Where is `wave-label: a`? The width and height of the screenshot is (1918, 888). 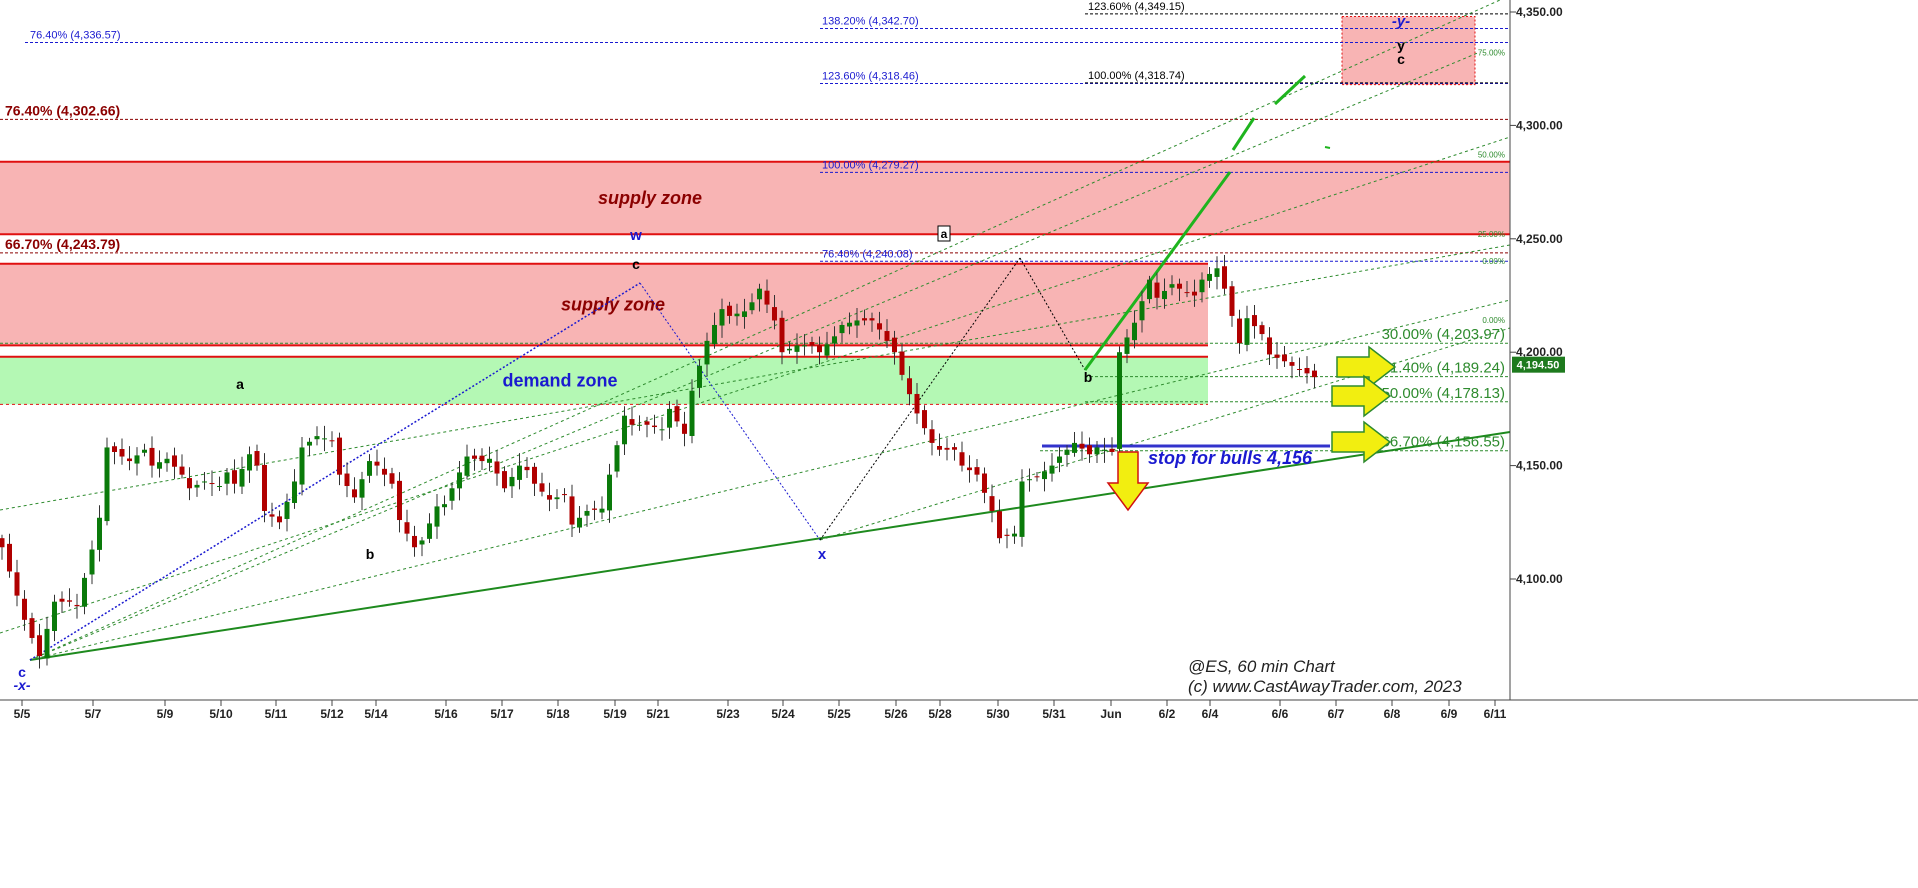 wave-label: a is located at coordinates (240, 384).